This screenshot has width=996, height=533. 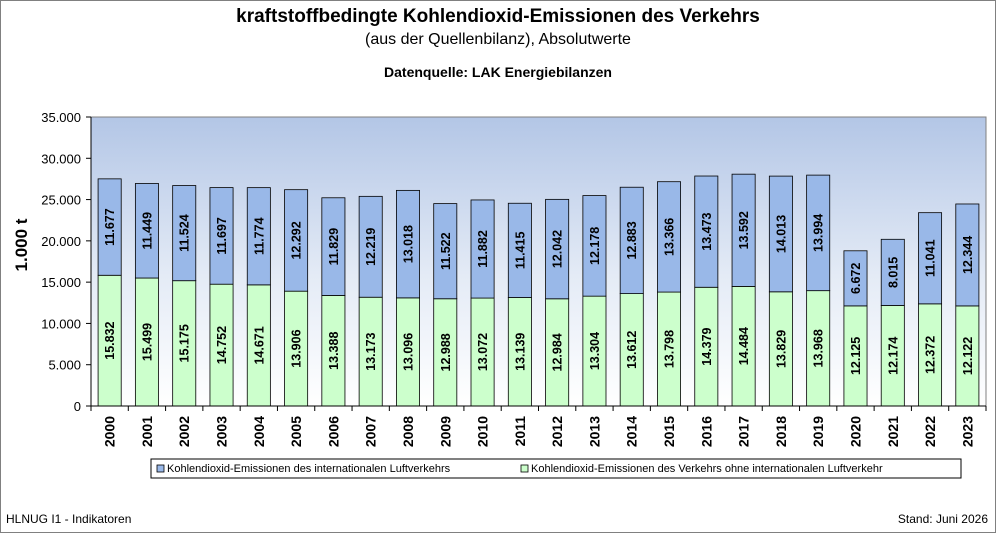 I want to click on x-tick-label: 2012, so click(x=557, y=431).